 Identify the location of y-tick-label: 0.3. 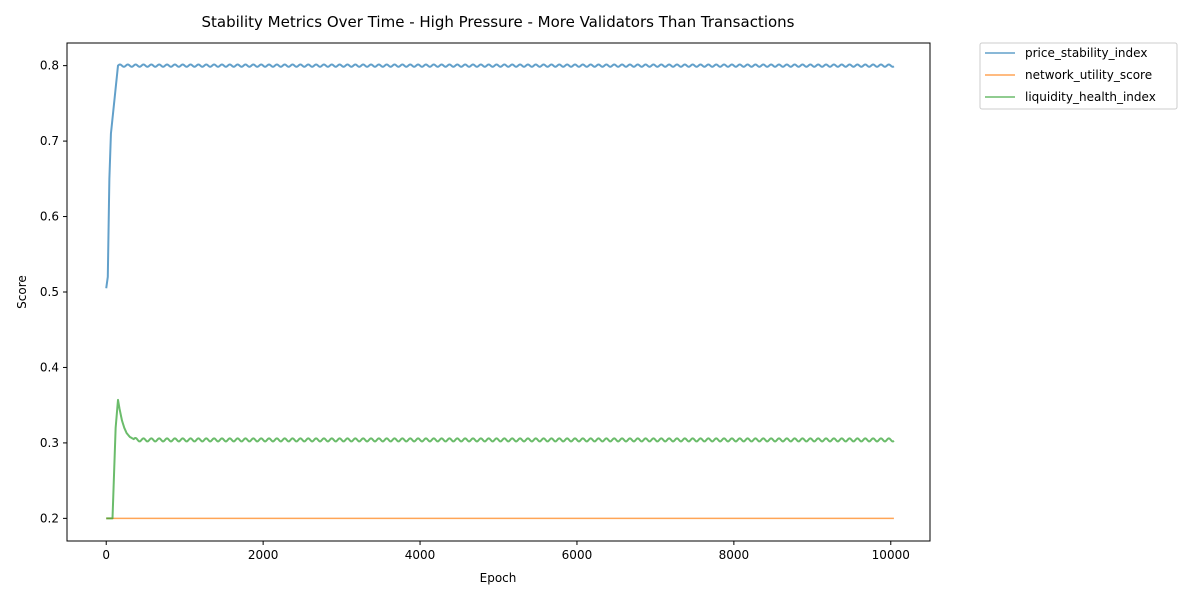
(49, 443).